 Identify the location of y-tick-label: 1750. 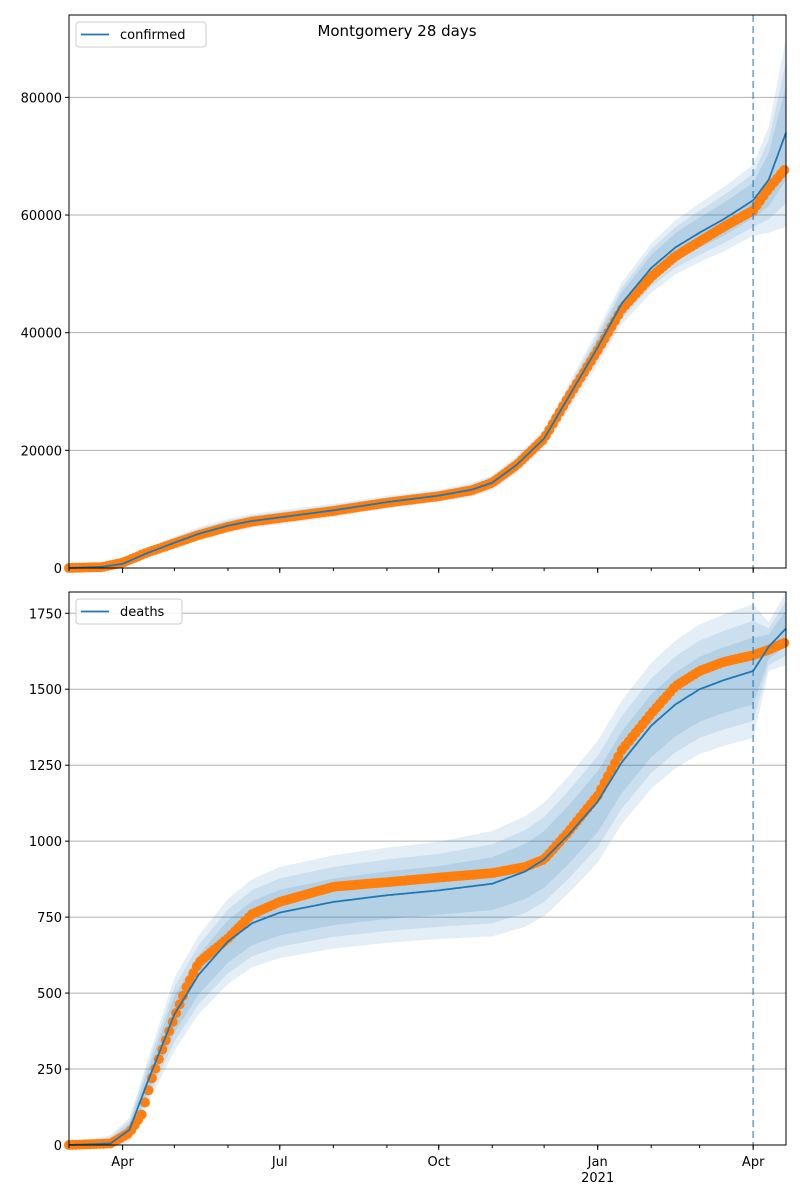
(45, 614).